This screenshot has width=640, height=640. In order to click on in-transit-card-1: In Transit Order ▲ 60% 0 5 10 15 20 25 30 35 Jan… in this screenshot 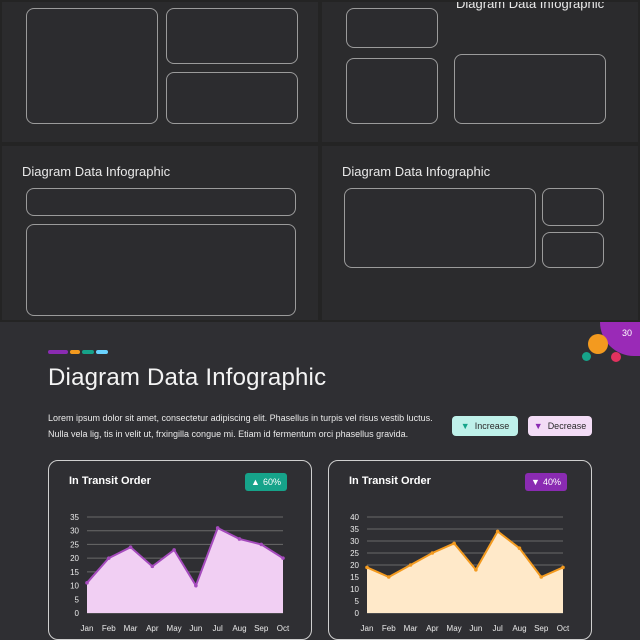, I will do `click(180, 550)`.